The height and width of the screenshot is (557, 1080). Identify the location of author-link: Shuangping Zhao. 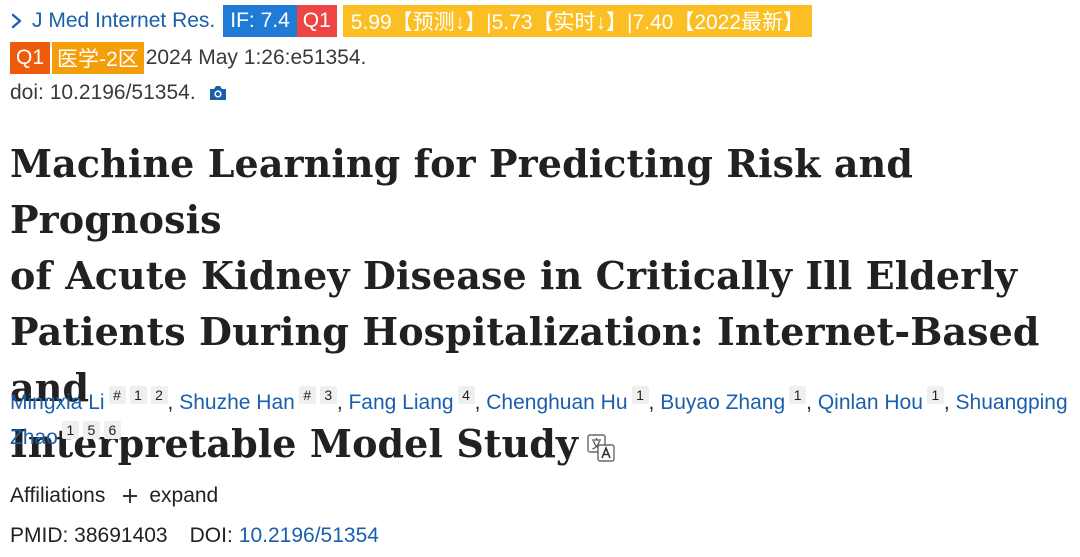
(539, 420).